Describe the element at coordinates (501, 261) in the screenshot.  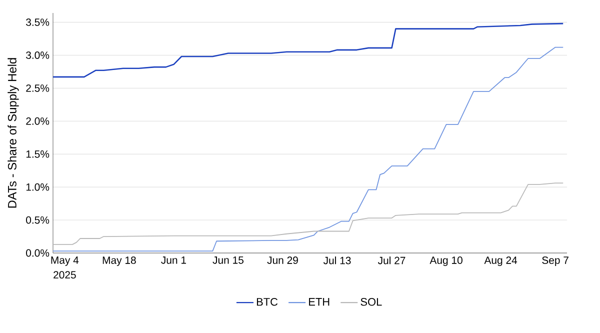
I see `x-tick-label: Aug 24` at that location.